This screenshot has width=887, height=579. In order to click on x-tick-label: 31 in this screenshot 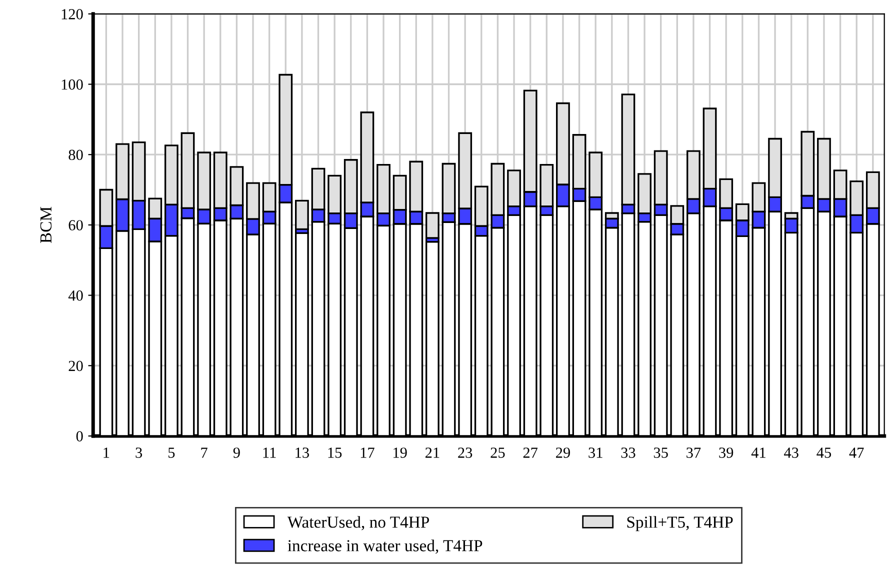, I will do `click(595, 453)`.